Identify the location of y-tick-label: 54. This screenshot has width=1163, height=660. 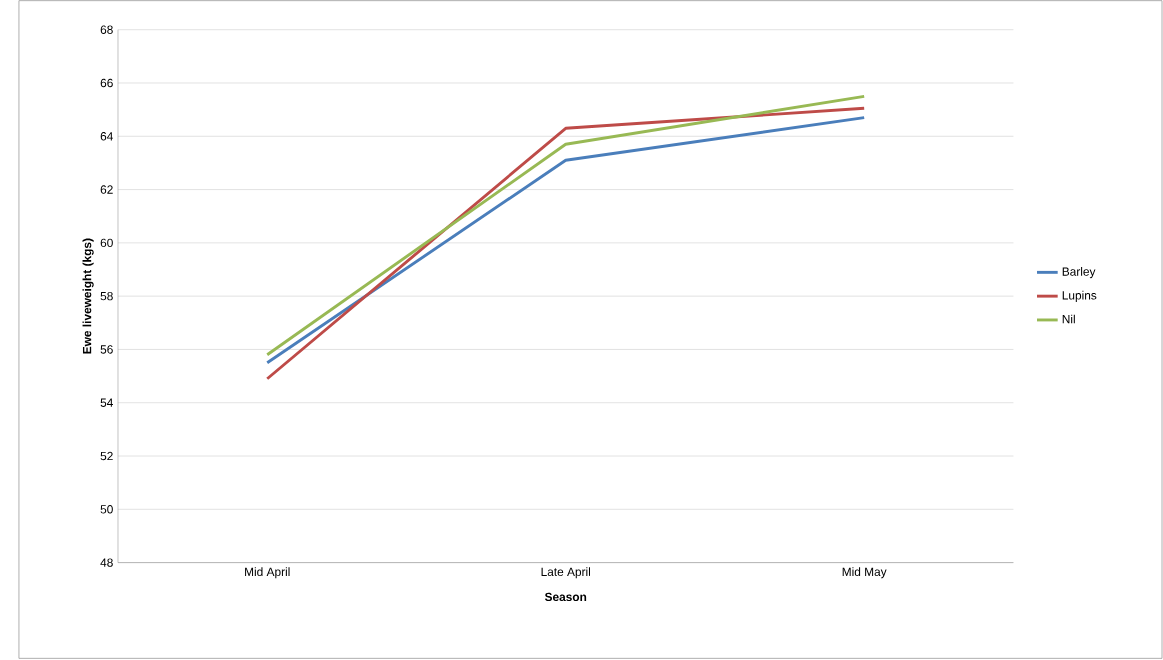
(106, 403).